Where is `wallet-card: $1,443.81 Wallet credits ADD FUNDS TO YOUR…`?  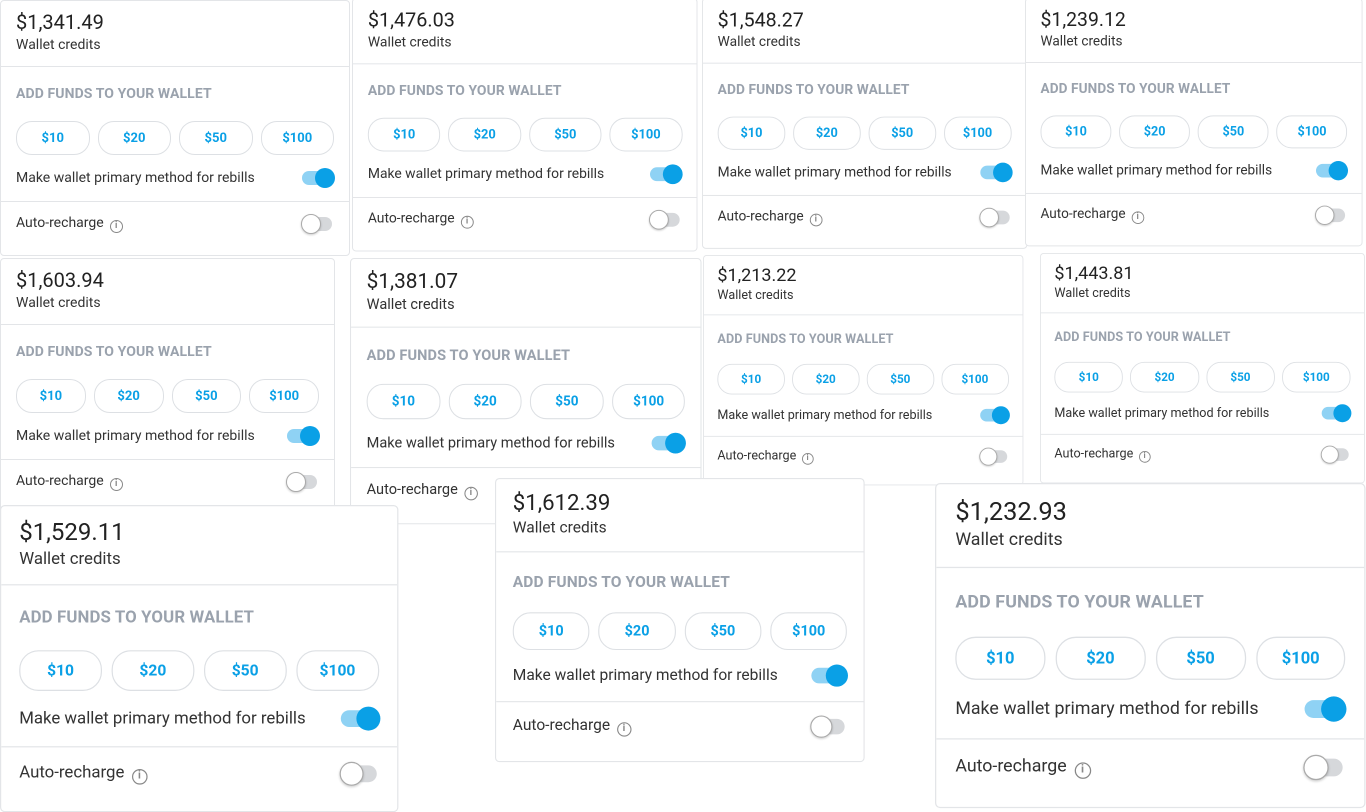 wallet-card: $1,443.81 Wallet credits ADD FUNDS TO YOUR… is located at coordinates (1202, 368).